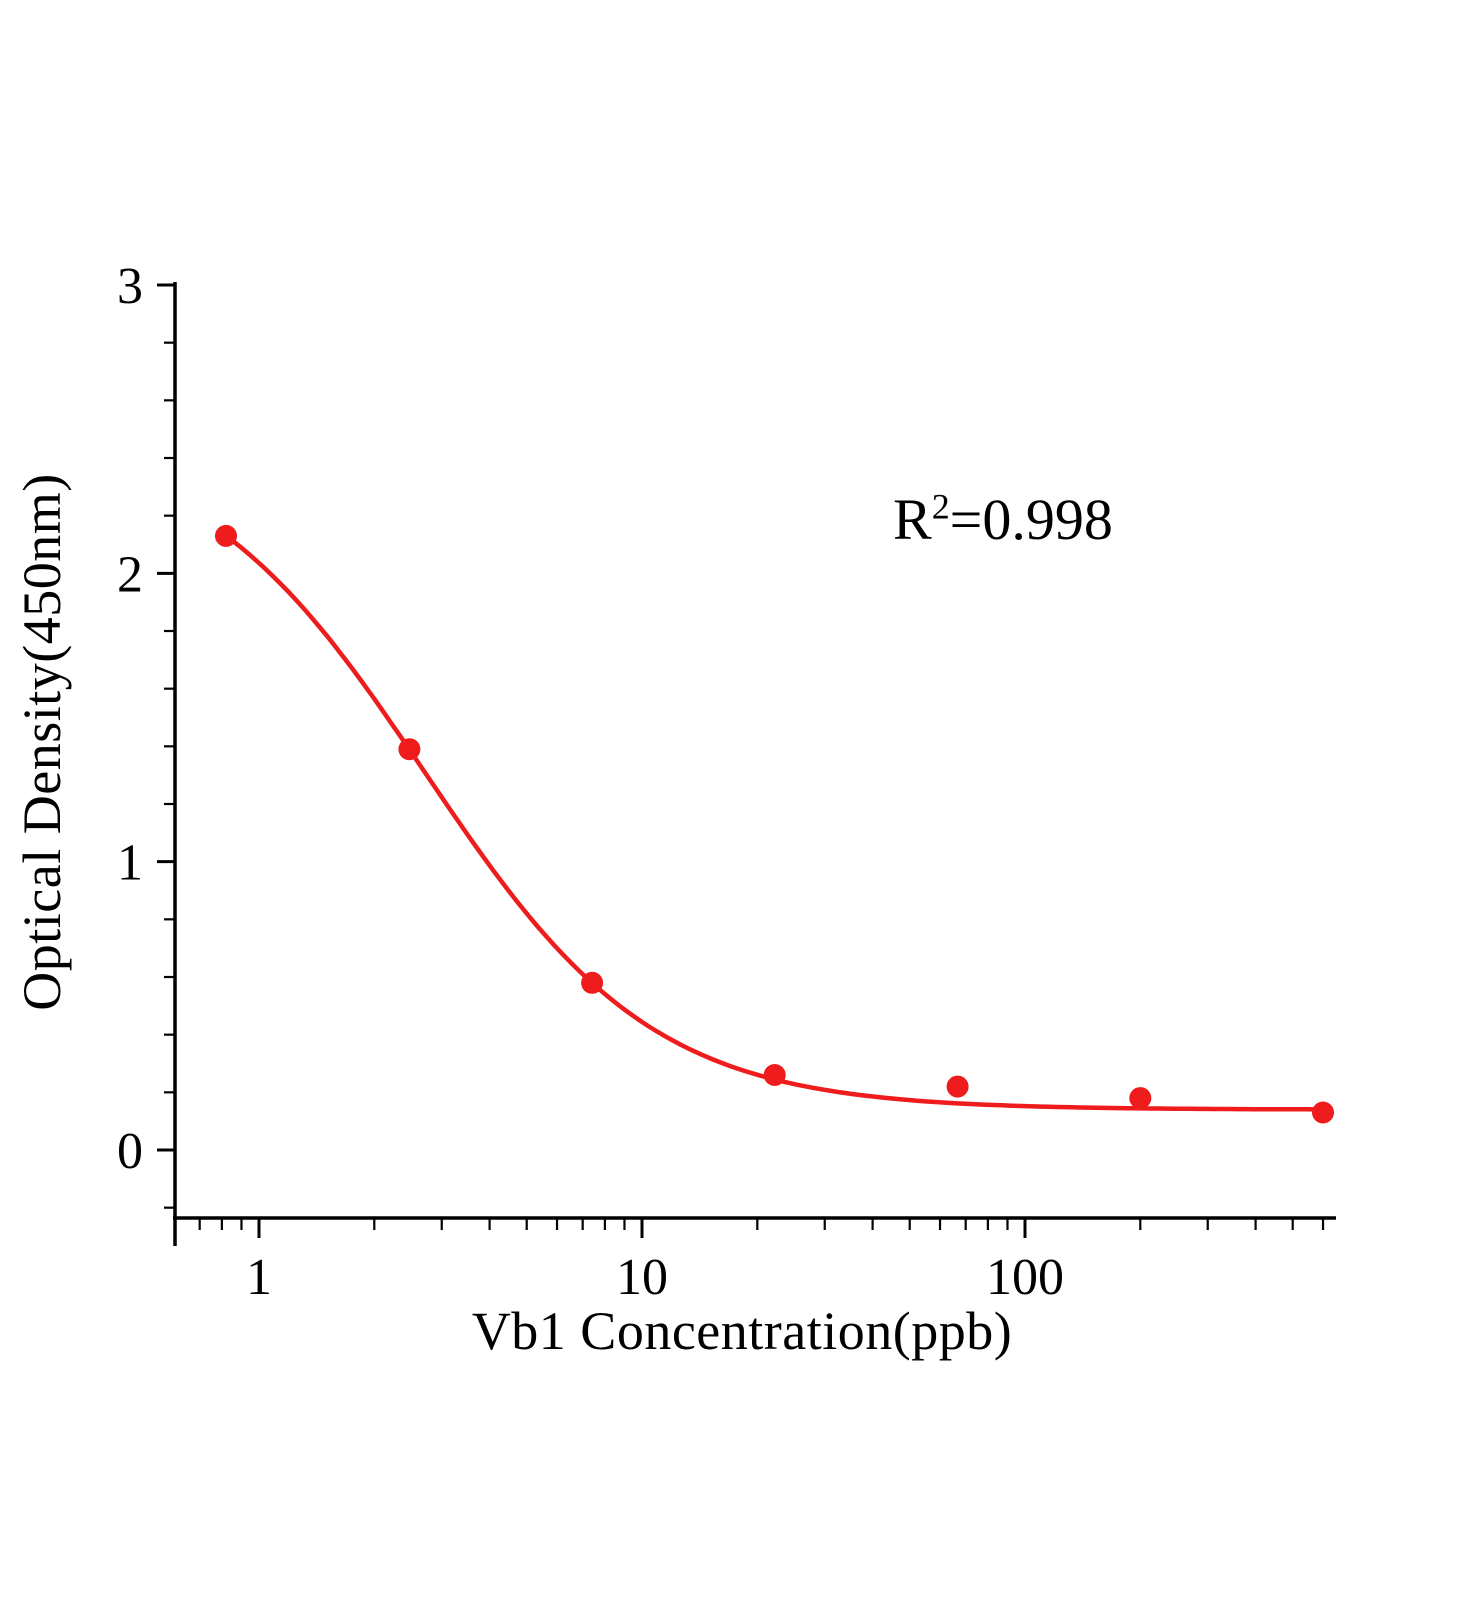 The image size is (1472, 1600). What do you see at coordinates (642, 1277) in the screenshot?
I see `x-tick-label: 10` at bounding box center [642, 1277].